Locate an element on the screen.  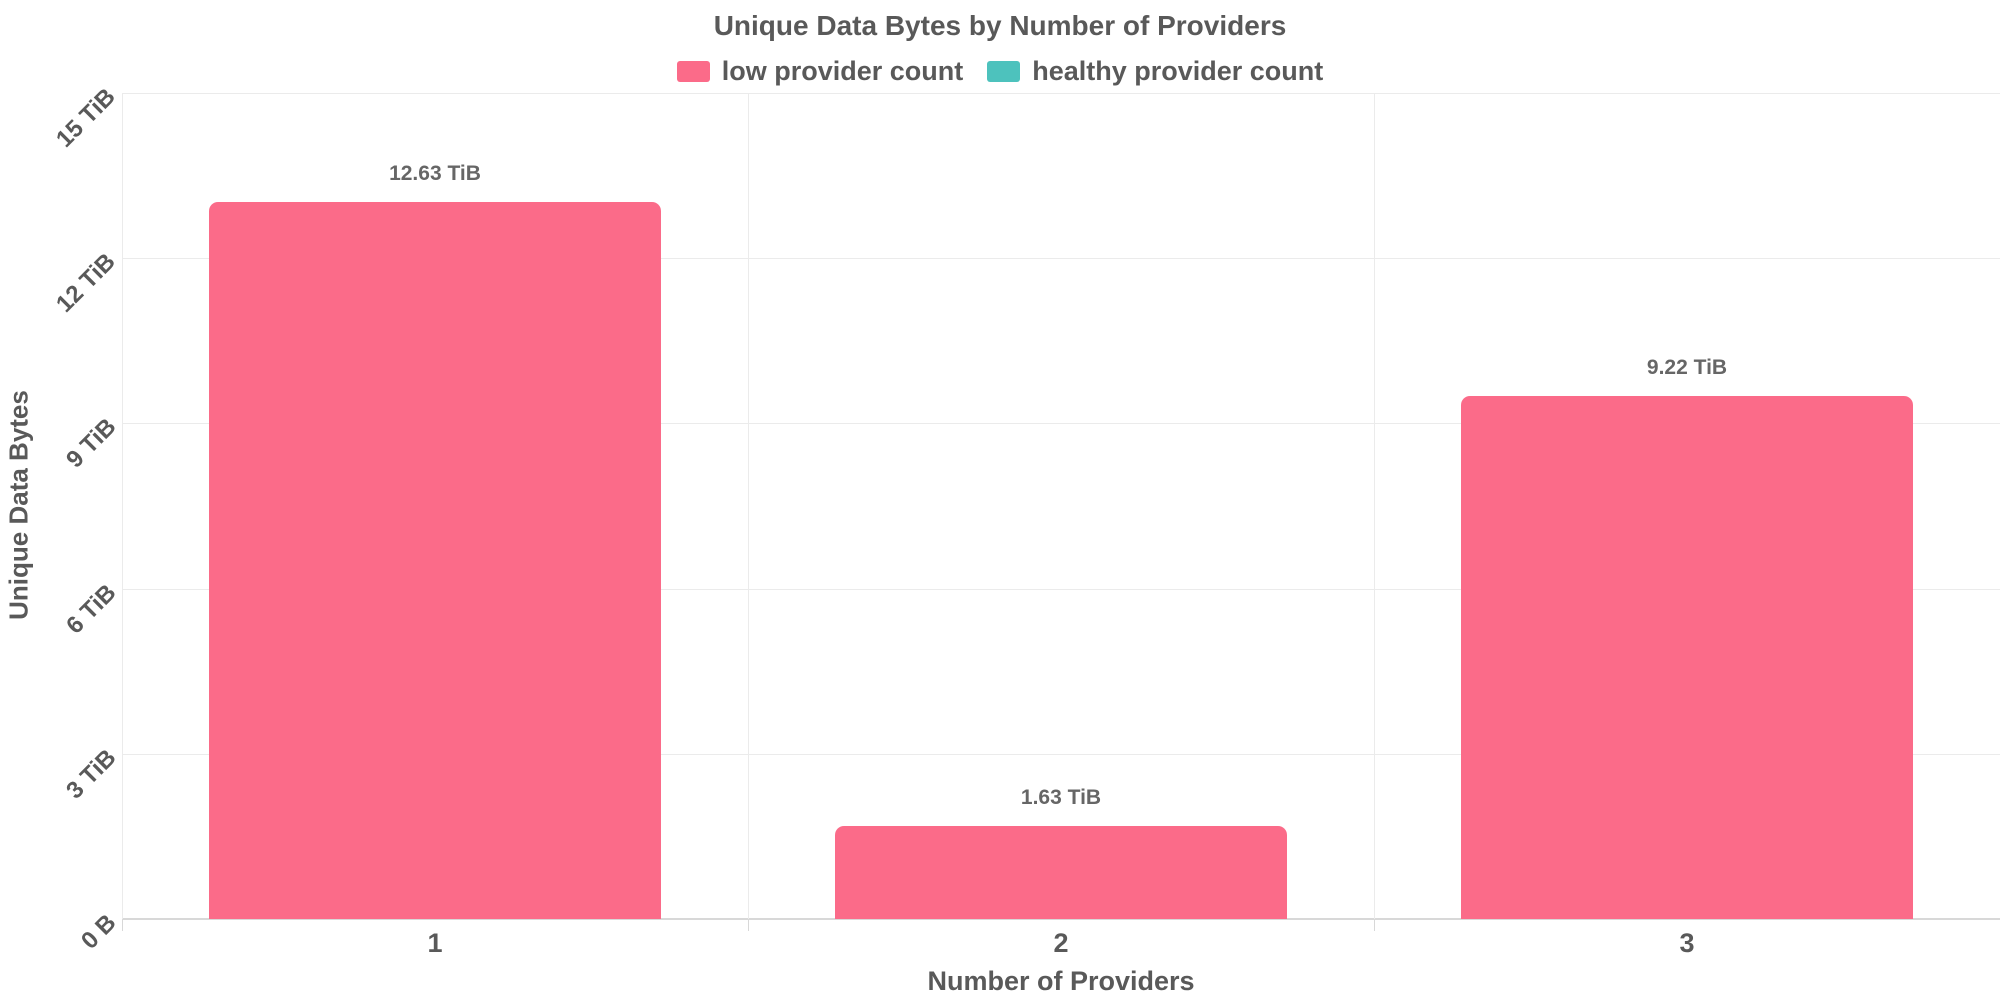
y-axis-tick-label: 0 B is located at coordinates (98, 932).